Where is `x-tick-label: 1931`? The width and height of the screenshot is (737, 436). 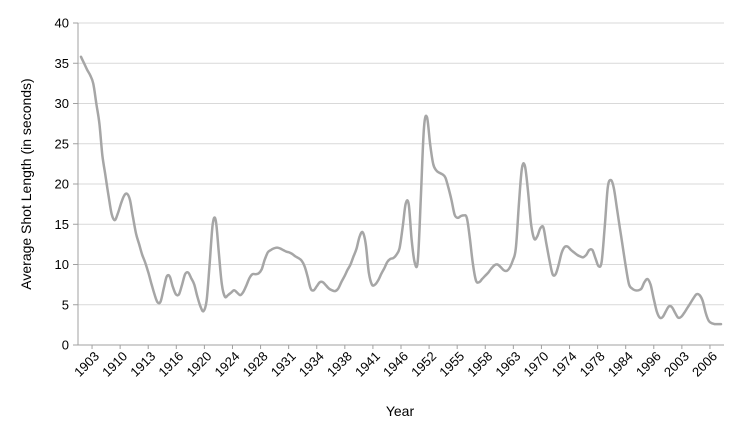 x-tick-label: 1931 is located at coordinates (283, 364).